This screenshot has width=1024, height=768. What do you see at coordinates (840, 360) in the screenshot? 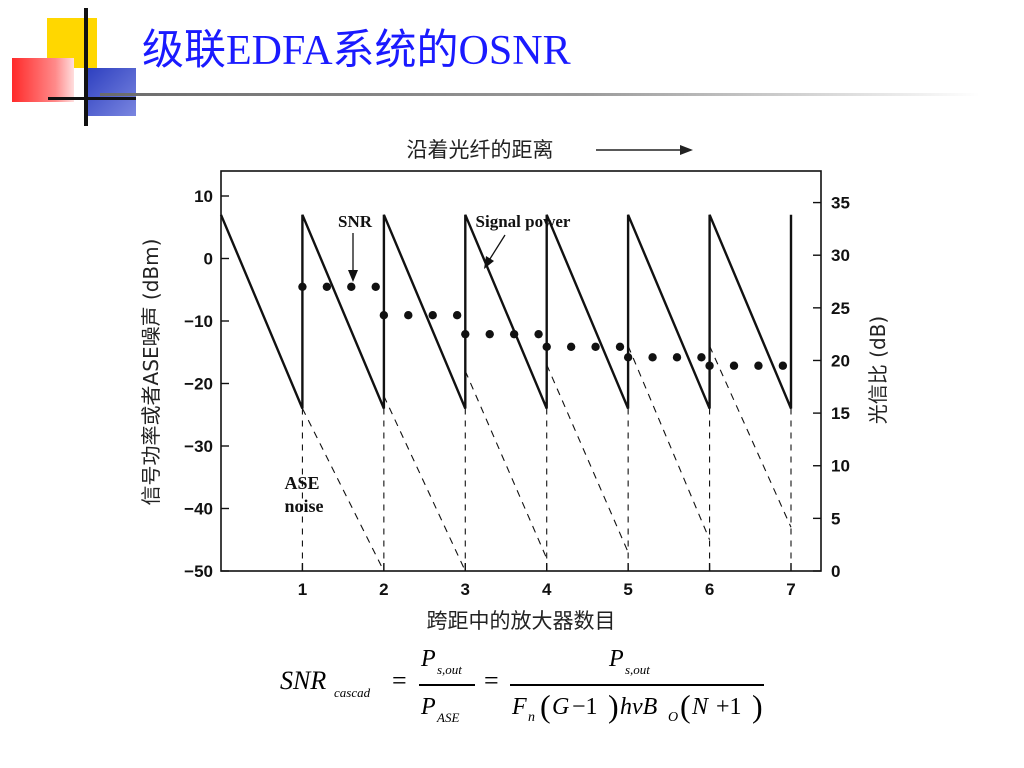
I see `y-right-tick-label: 20` at bounding box center [840, 360].